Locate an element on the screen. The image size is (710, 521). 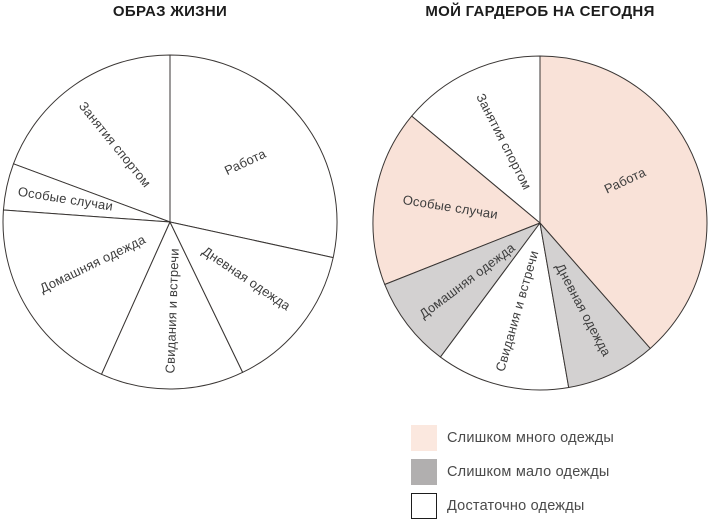
pie-slice-label: Свидания и встречи is located at coordinates (171, 311).